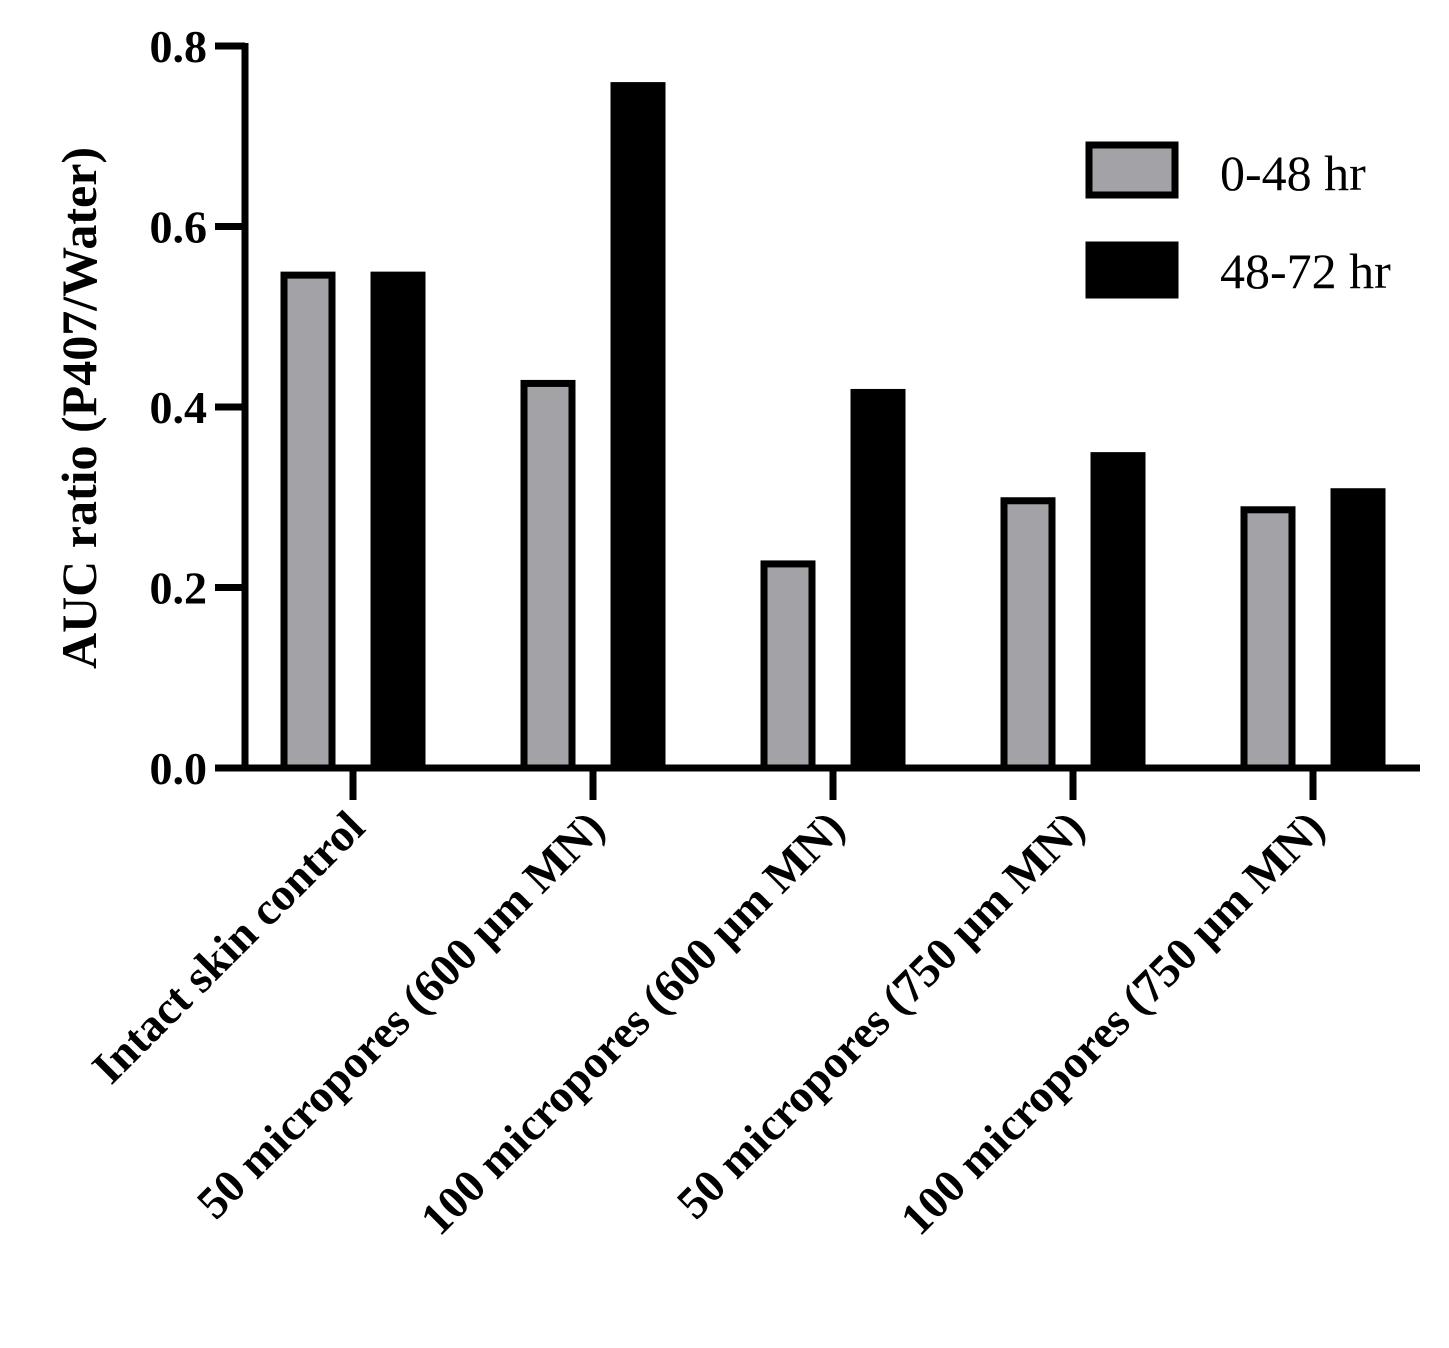 This screenshot has height=1348, width=1449. I want to click on y-tick-label-2: 0.4, so click(179, 407).